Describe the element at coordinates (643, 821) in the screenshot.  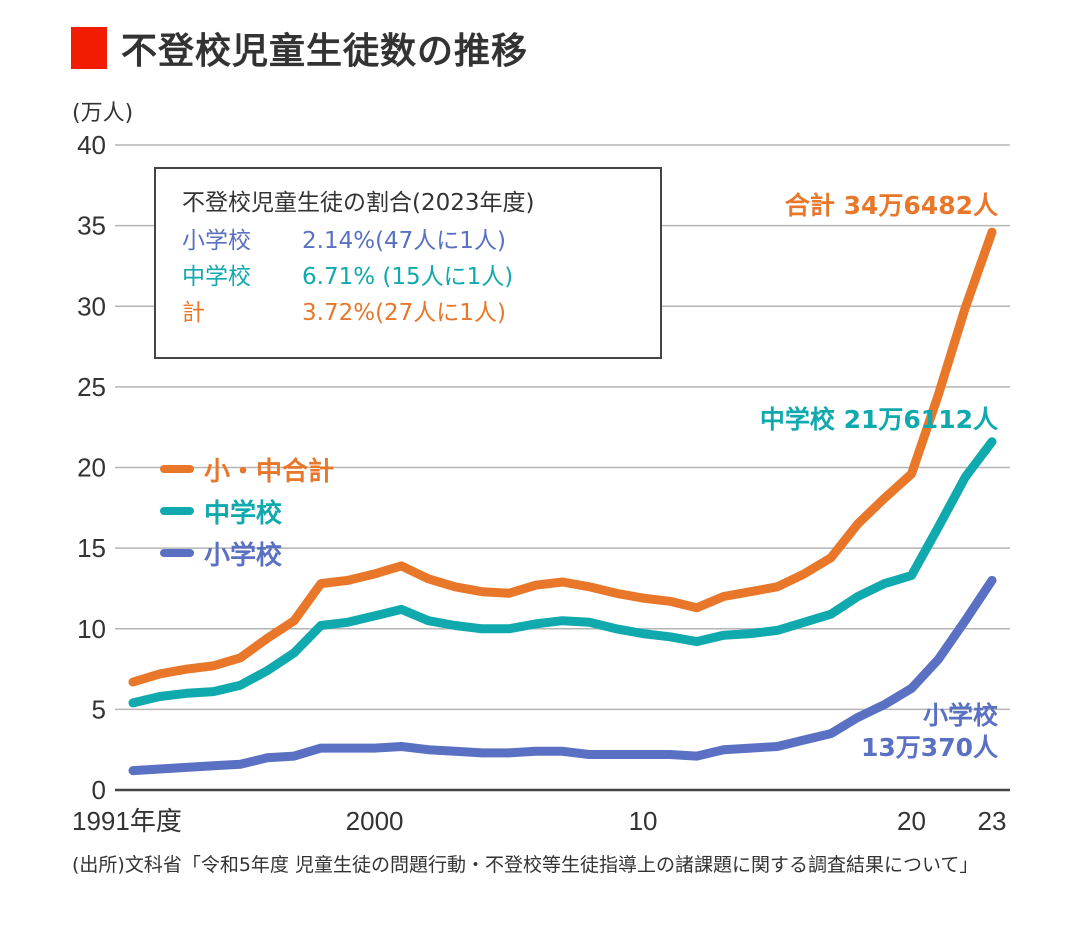
I see `x-tick-label: 10` at that location.